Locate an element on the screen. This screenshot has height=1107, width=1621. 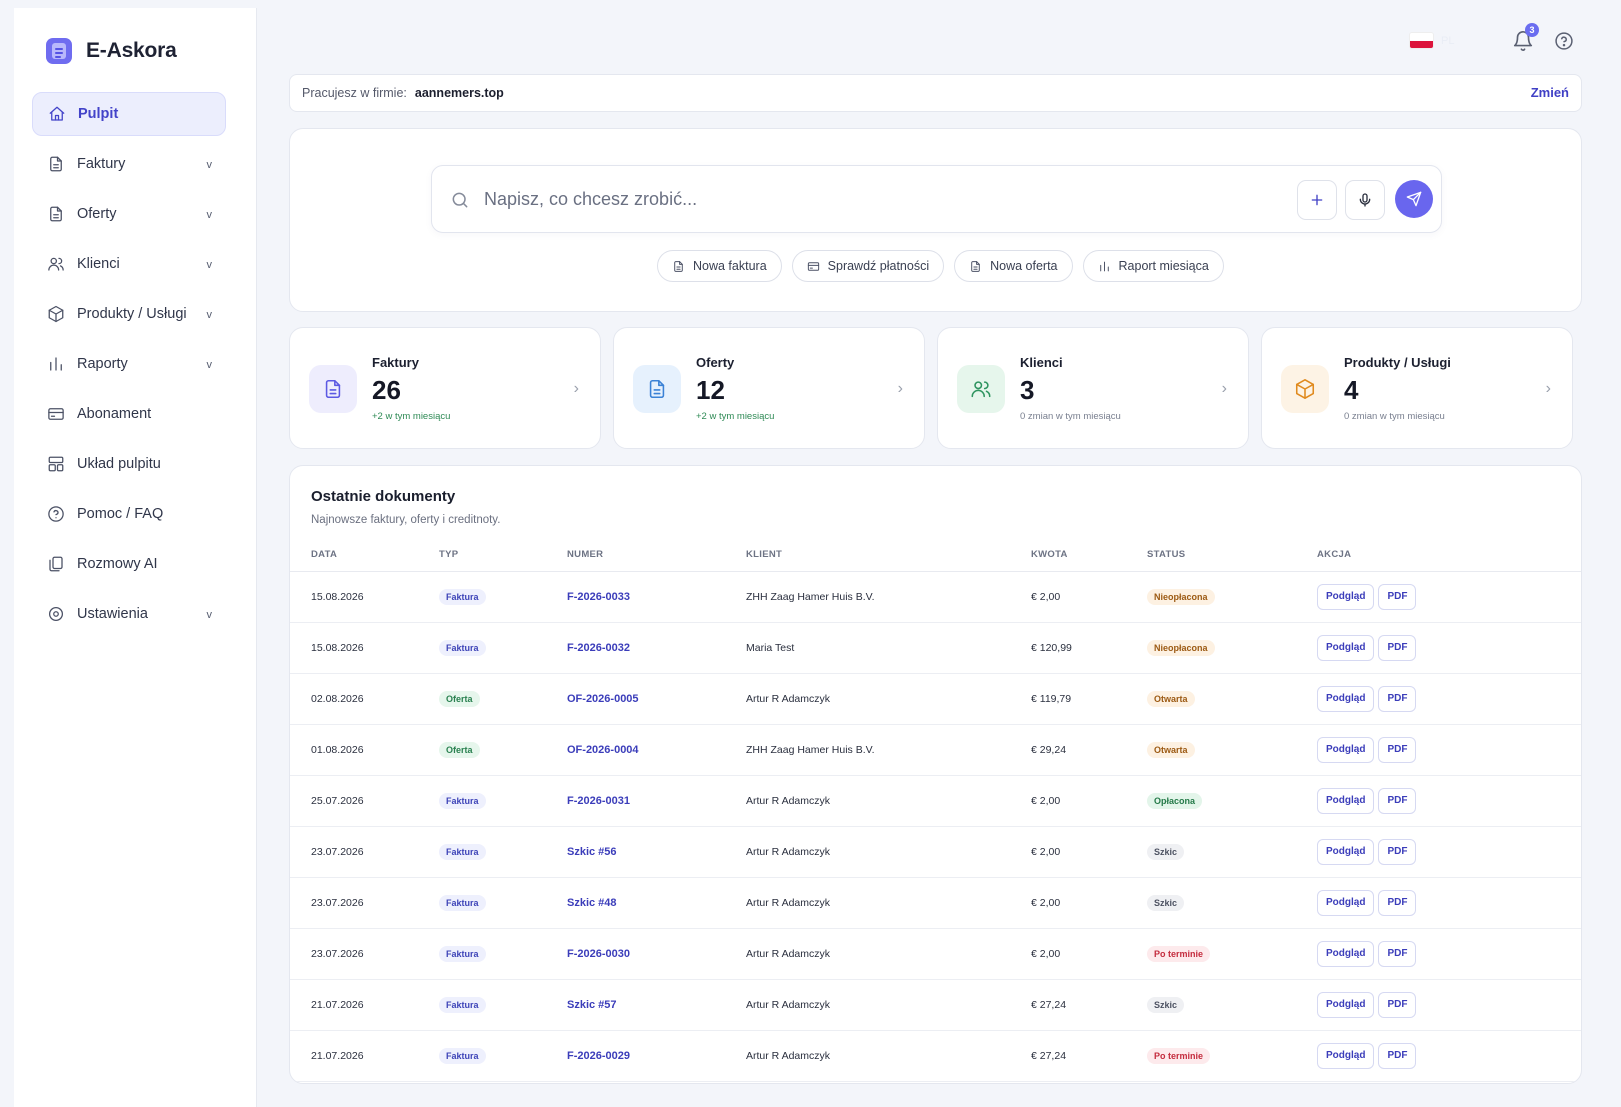
sidebar-item-pomoc-faq: Pomoc / FAQ is located at coordinates (129, 514).